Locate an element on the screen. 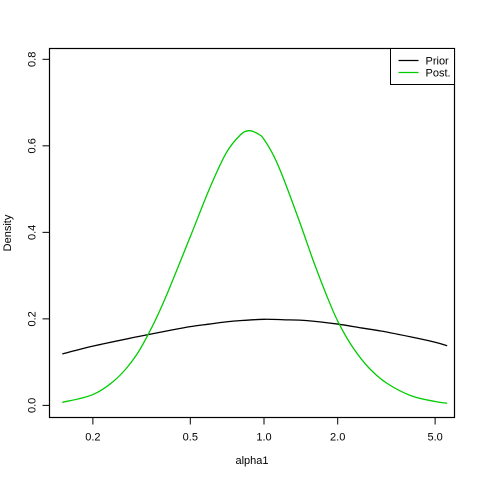 Image resolution: width=480 pixels, height=480 pixels. x-axis: 0.2 0.5 1.0 2.0 5.0 is located at coordinates (264, 430).